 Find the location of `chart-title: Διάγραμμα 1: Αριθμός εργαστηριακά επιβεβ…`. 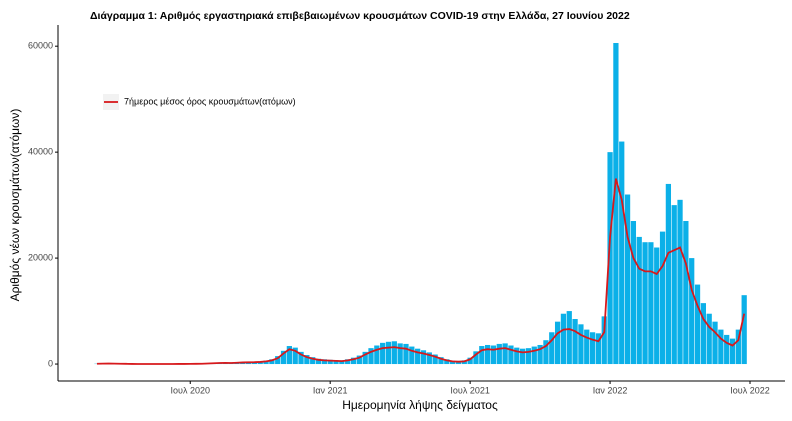

chart-title: Διάγραμμα 1: Αριθμός εργαστηριακά επιβεβ… is located at coordinates (360, 16).